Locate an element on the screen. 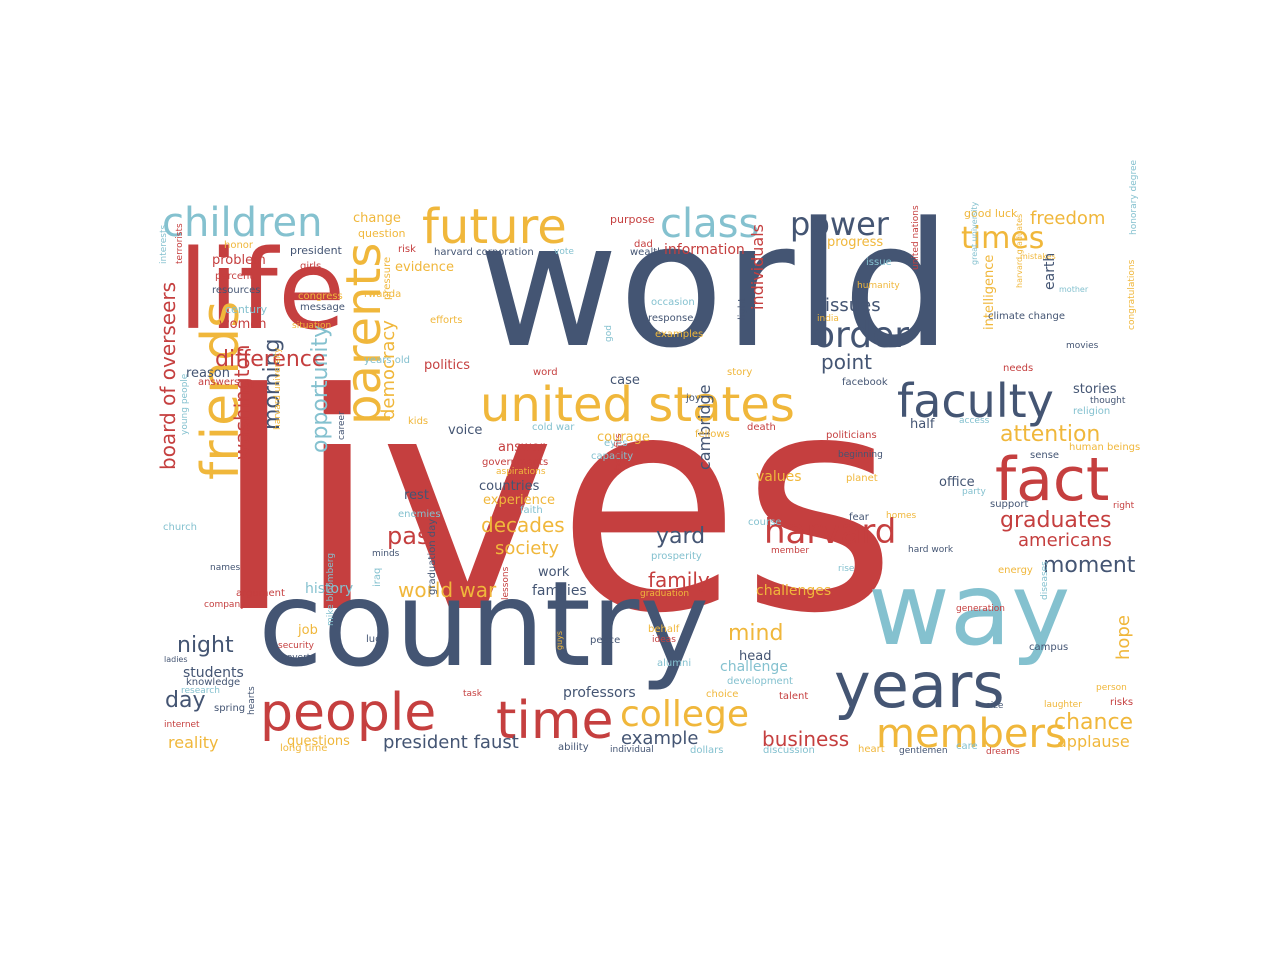 This screenshot has width=1280, height=960. cloud-word: order is located at coordinates (861, 335).